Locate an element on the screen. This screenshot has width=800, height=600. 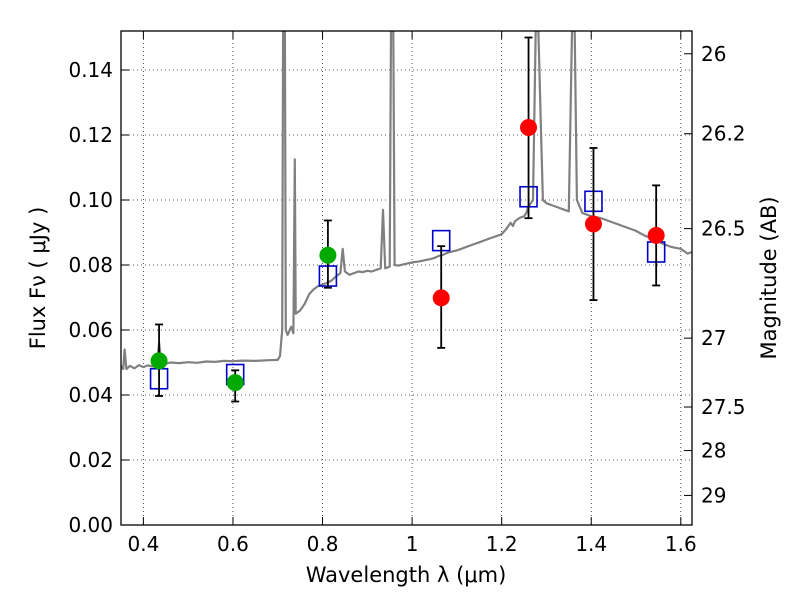
y-tick-label: 0.14 is located at coordinates (90, 70).